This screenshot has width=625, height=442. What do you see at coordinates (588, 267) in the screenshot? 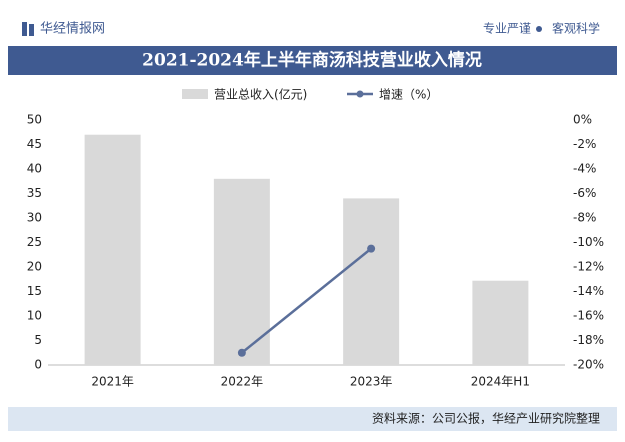
I see `y2-tick-label: -12%` at bounding box center [588, 267].